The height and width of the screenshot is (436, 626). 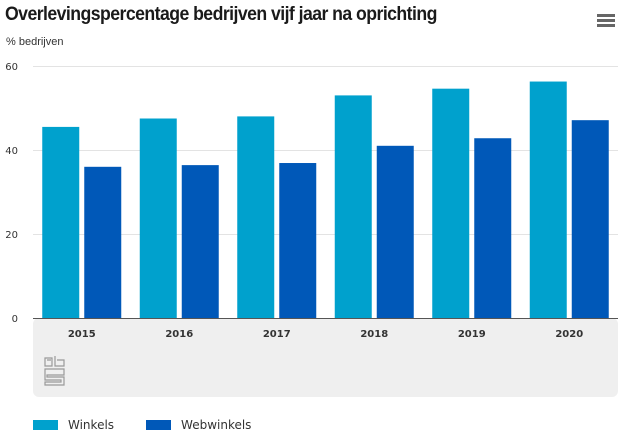 I want to click on y-tick-label: 0, so click(x=15, y=319).